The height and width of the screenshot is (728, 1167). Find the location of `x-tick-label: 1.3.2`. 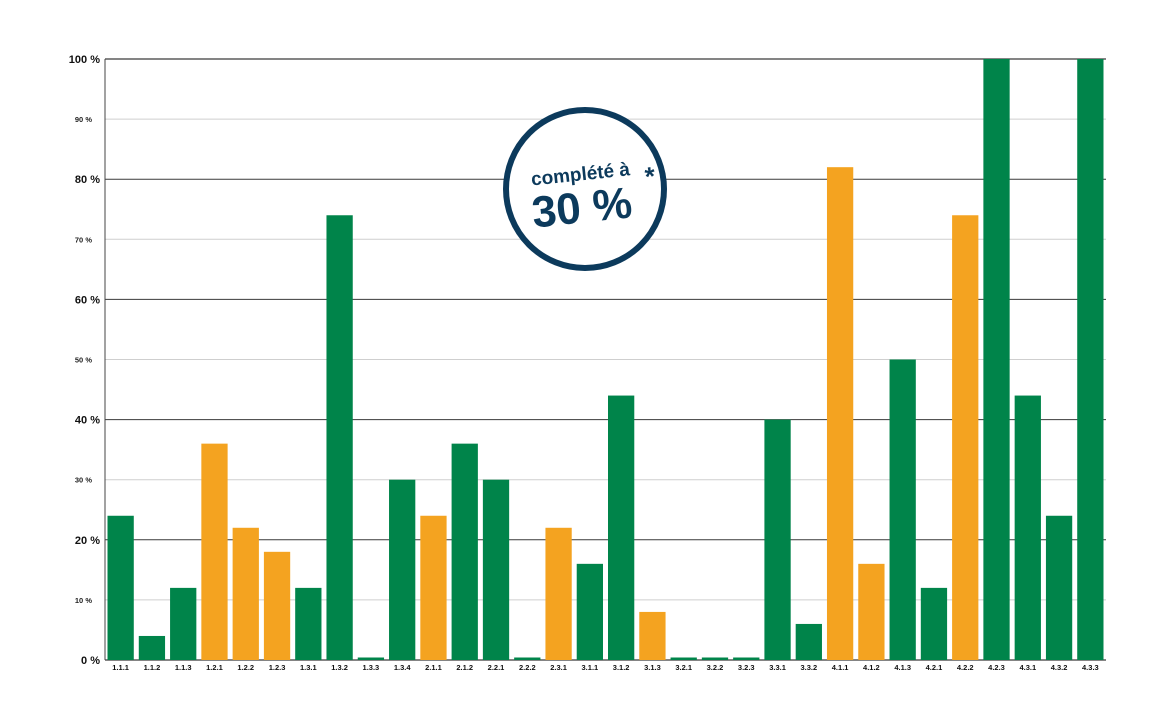

x-tick-label: 1.3.2 is located at coordinates (339, 667).